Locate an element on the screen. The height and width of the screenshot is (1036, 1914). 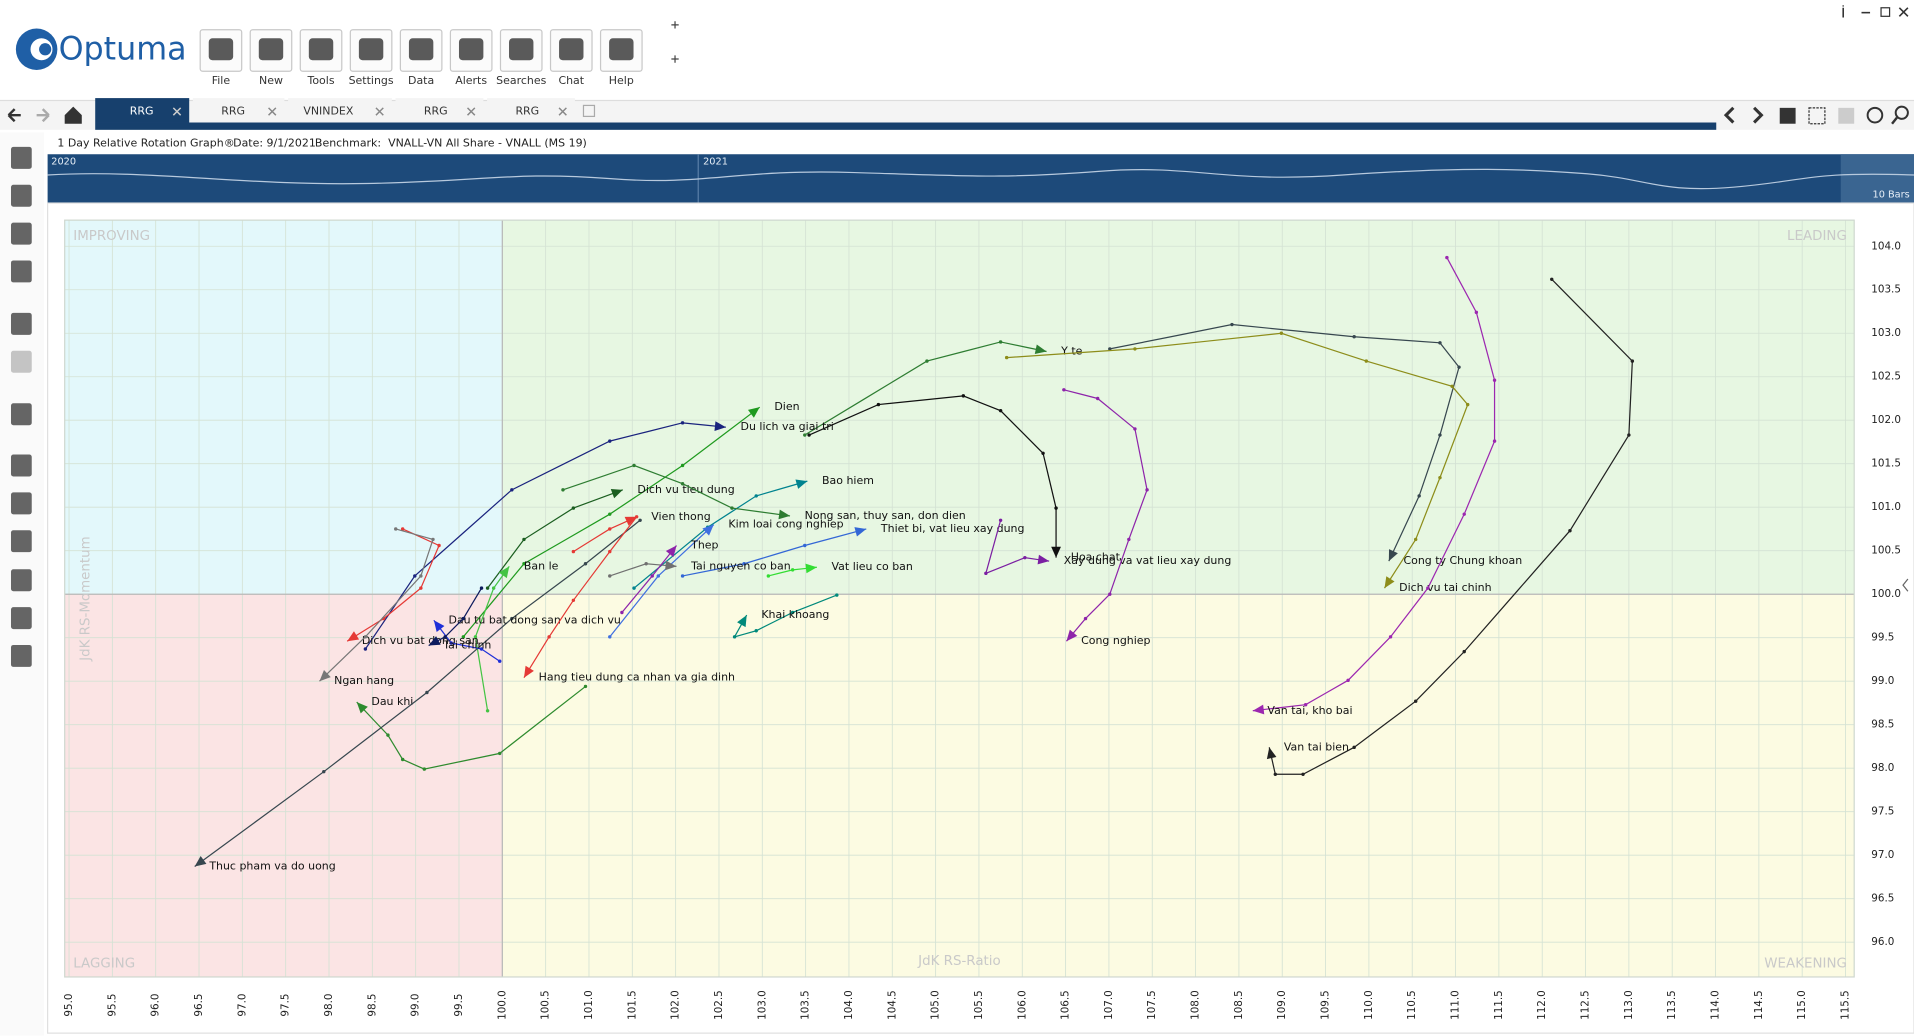
rrg-trail: Tai nguyen co ban is located at coordinates (699, 568).